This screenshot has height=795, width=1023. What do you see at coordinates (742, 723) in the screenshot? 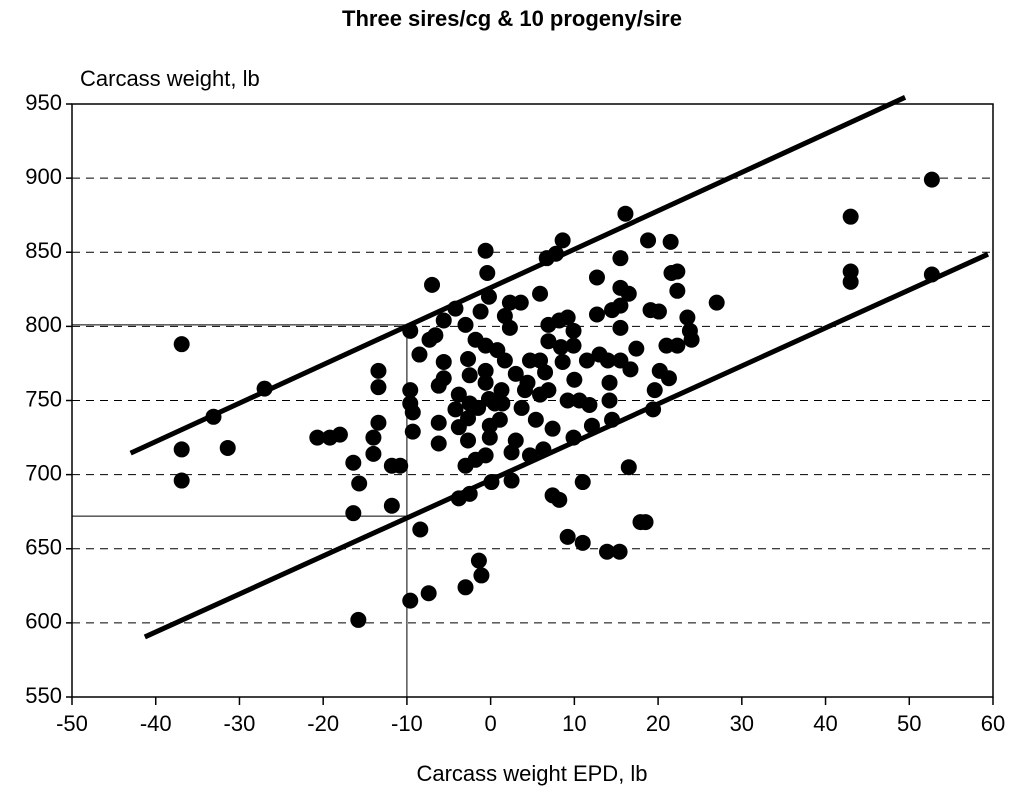
I see `x-tick-label: 30` at bounding box center [742, 723].